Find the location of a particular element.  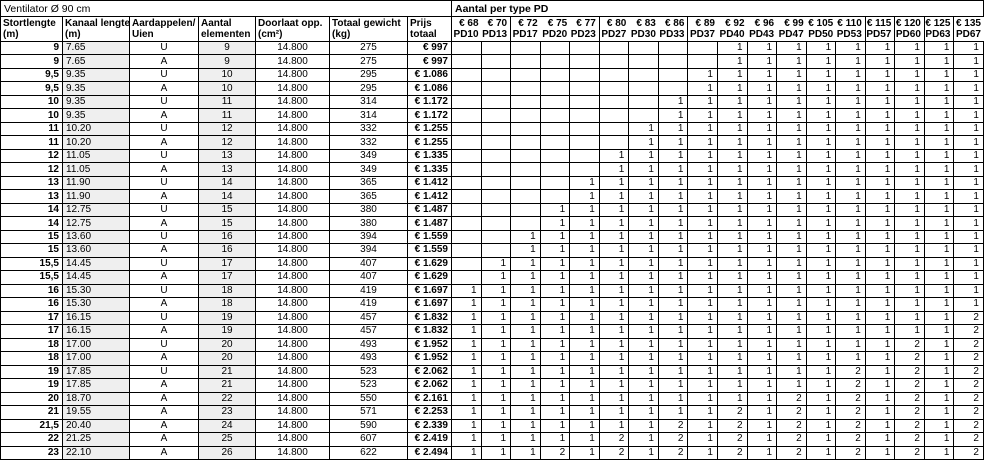

cell-aantal-elementen: 14 is located at coordinates (227, 183).